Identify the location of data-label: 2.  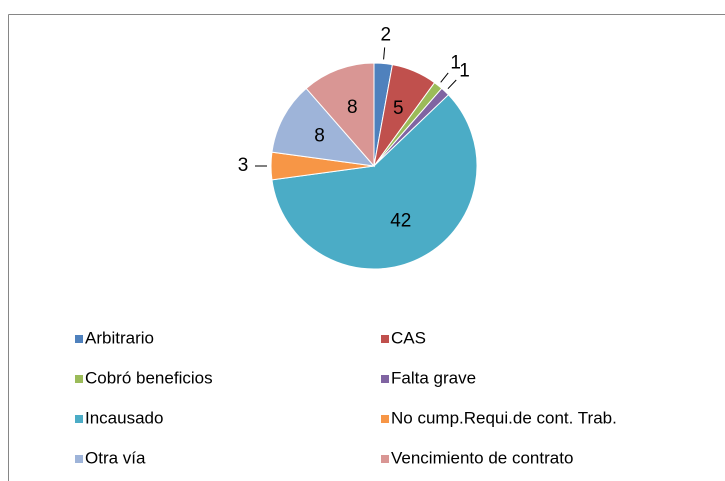
(385, 35).